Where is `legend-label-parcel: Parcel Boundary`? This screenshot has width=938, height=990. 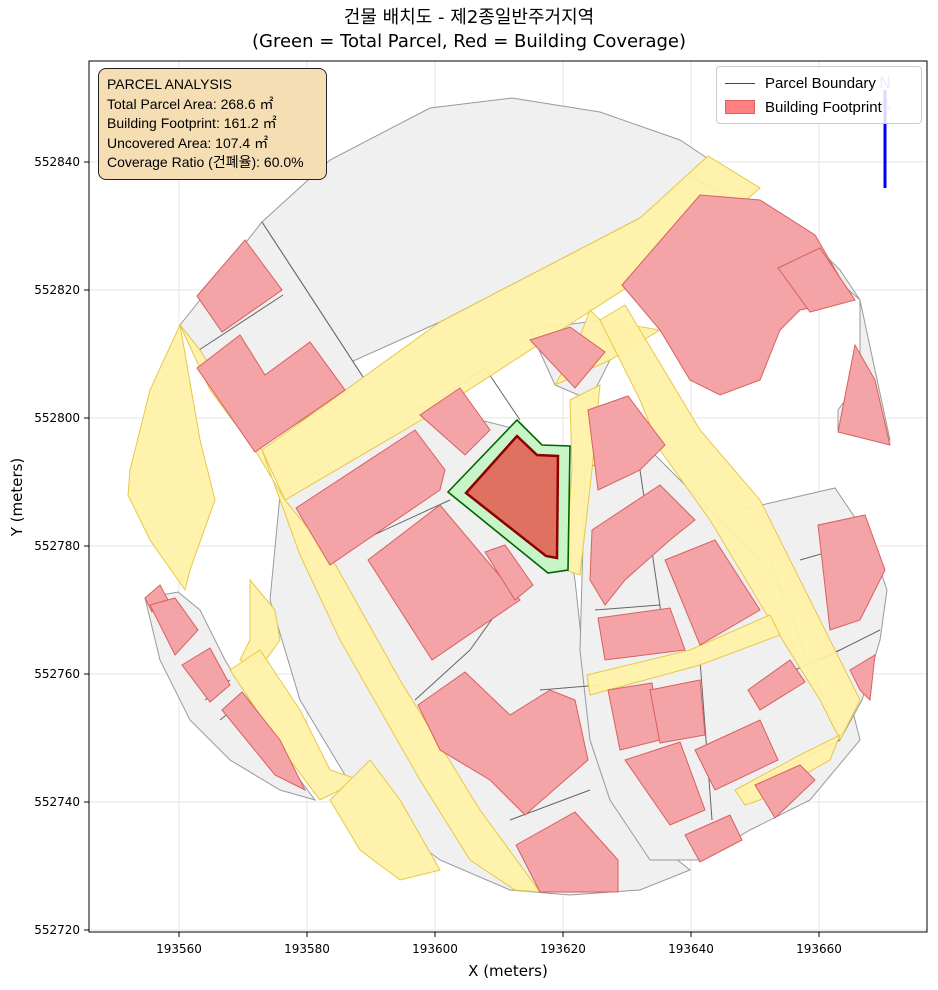 legend-label-parcel: Parcel Boundary is located at coordinates (820, 83).